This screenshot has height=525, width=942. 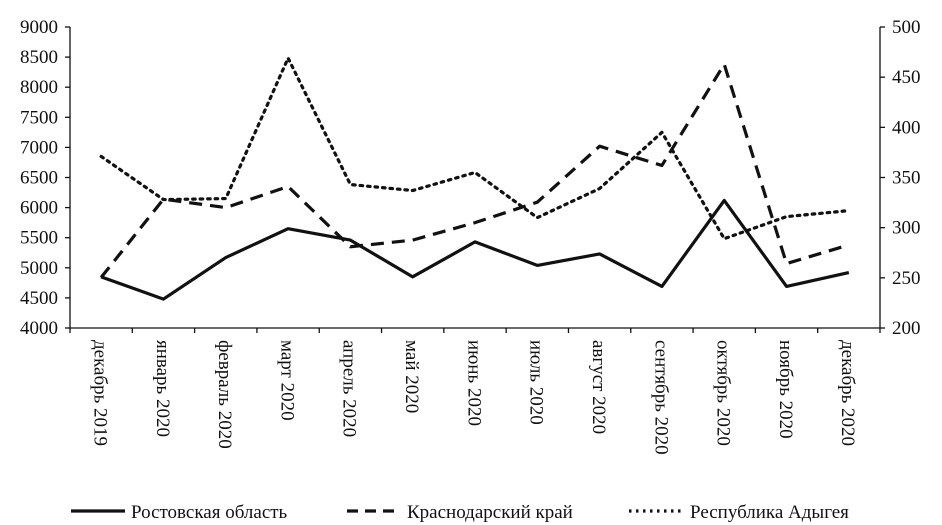 I want to click on right-tick-label: 350, so click(x=906, y=178).